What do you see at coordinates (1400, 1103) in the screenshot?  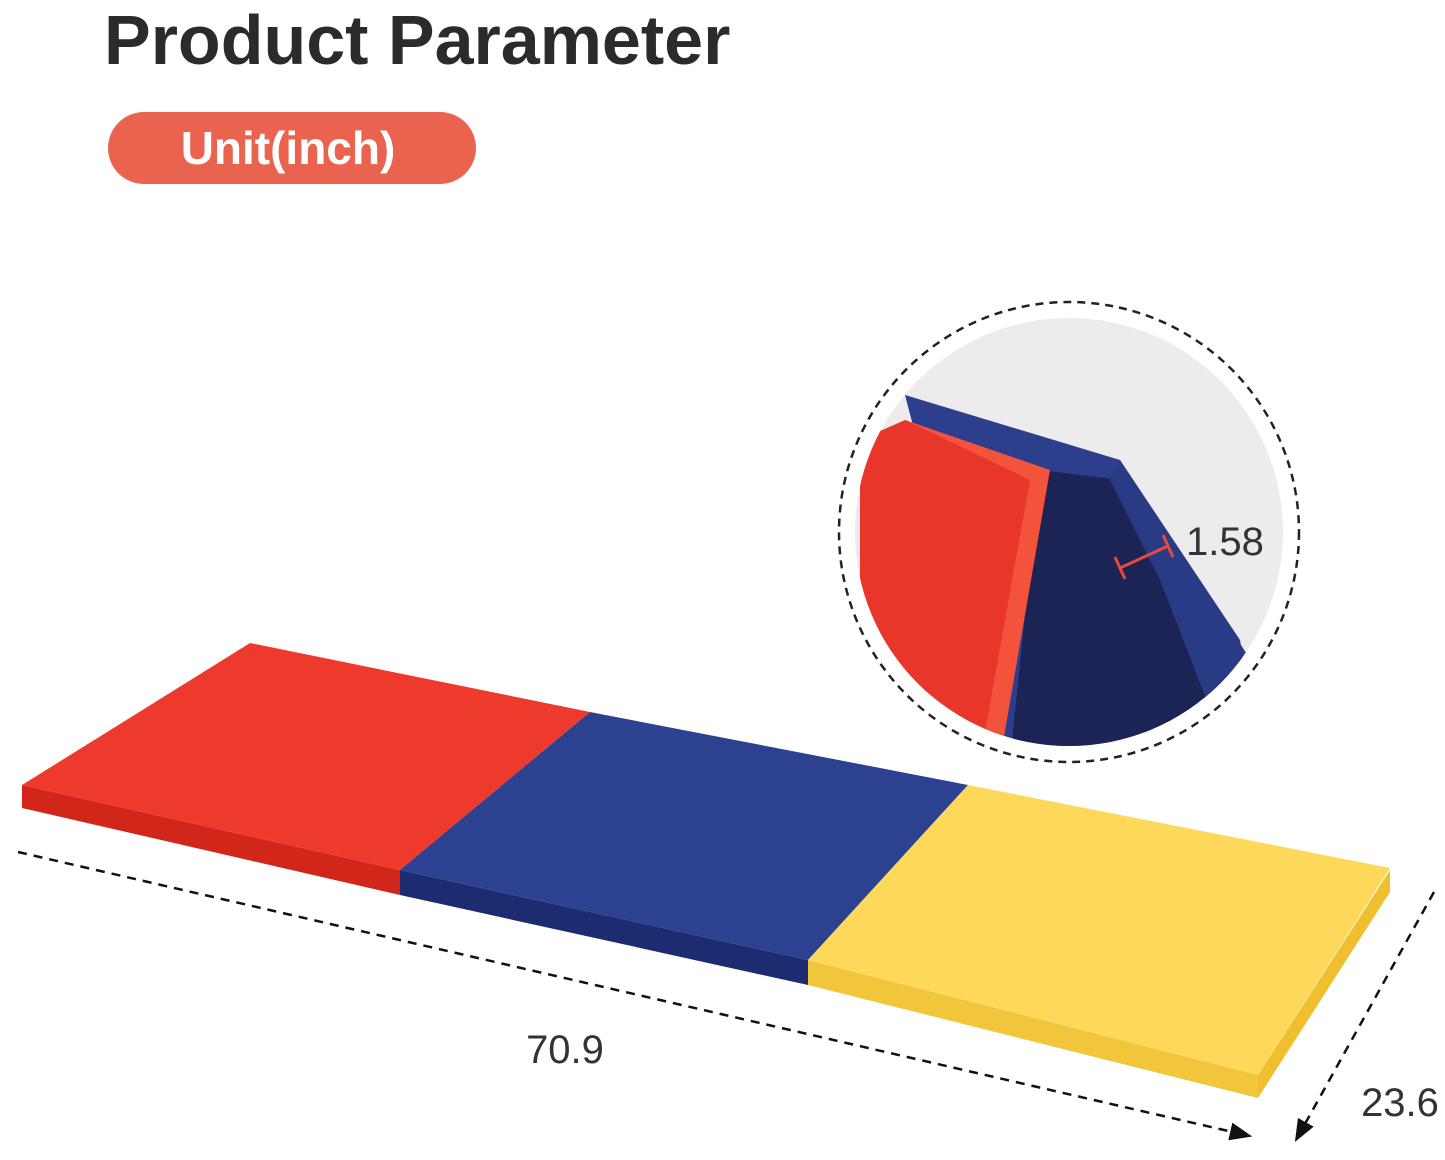 I see `width-label: 23.6` at bounding box center [1400, 1103].